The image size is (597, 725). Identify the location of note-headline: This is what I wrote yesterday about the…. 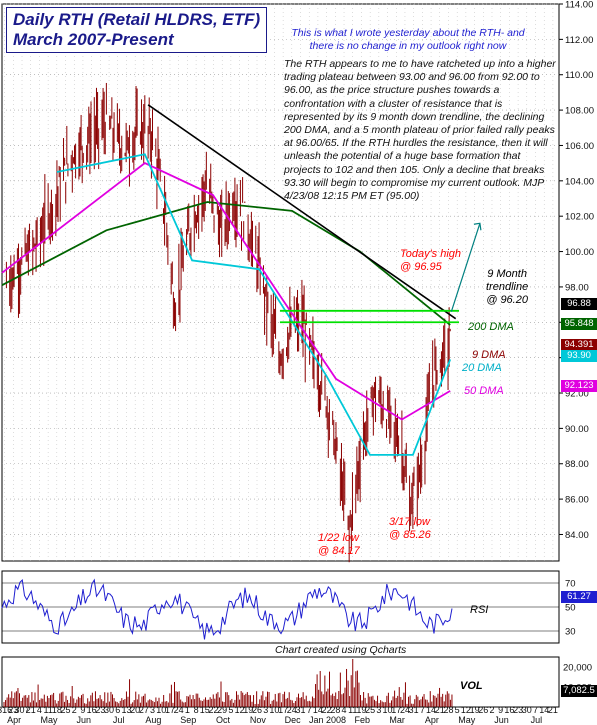
(408, 39).